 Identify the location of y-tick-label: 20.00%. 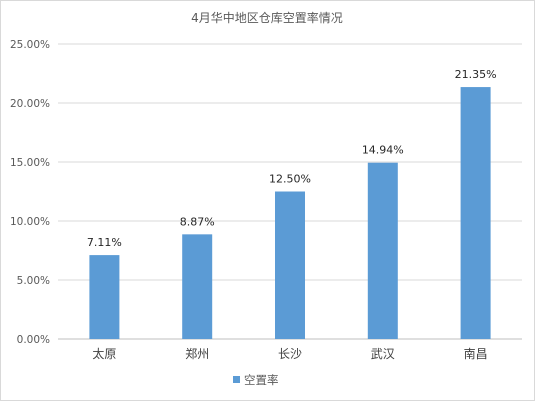
(30, 104).